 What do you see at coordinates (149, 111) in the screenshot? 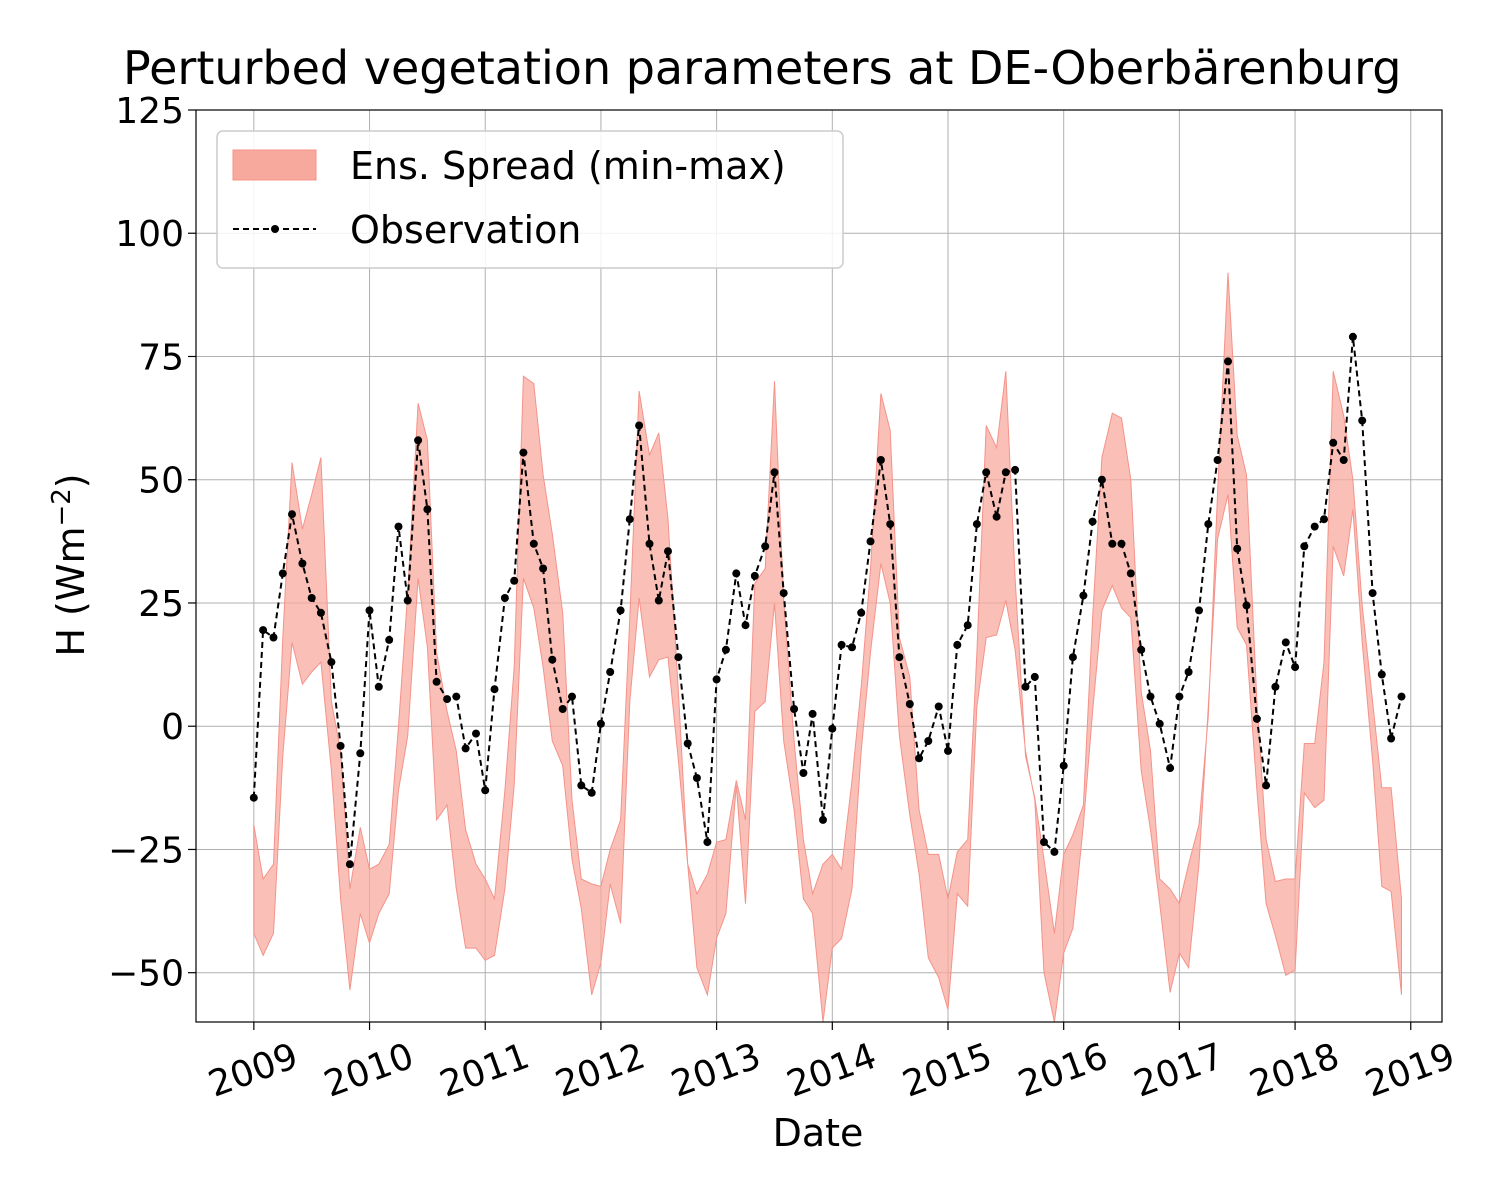
I see `y-tick-label: 125` at bounding box center [149, 111].